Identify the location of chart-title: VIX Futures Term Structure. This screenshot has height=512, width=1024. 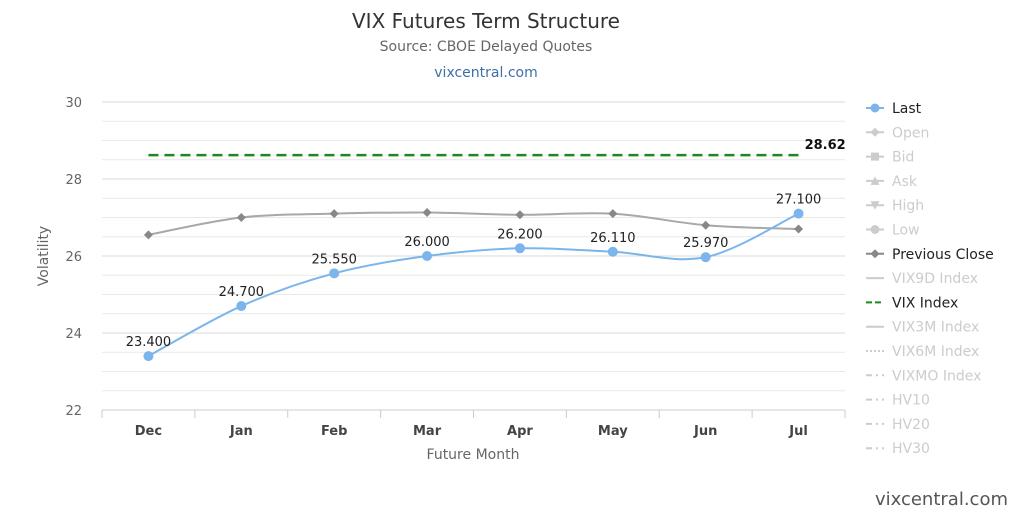
(486, 21).